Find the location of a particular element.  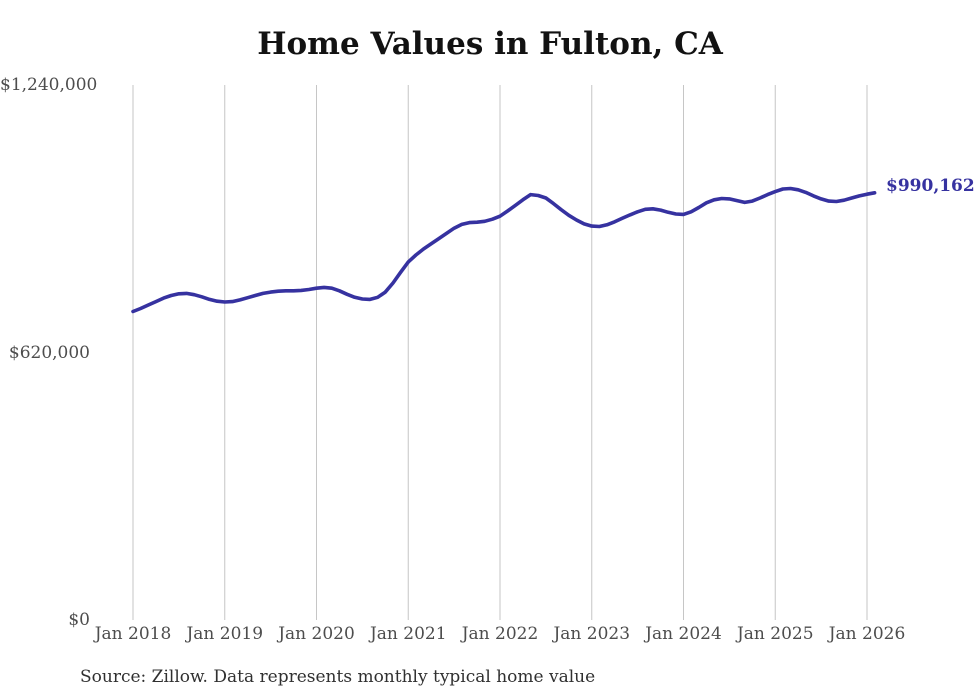

x-axis-tick-label: Jan 2025 is located at coordinates (775, 634).